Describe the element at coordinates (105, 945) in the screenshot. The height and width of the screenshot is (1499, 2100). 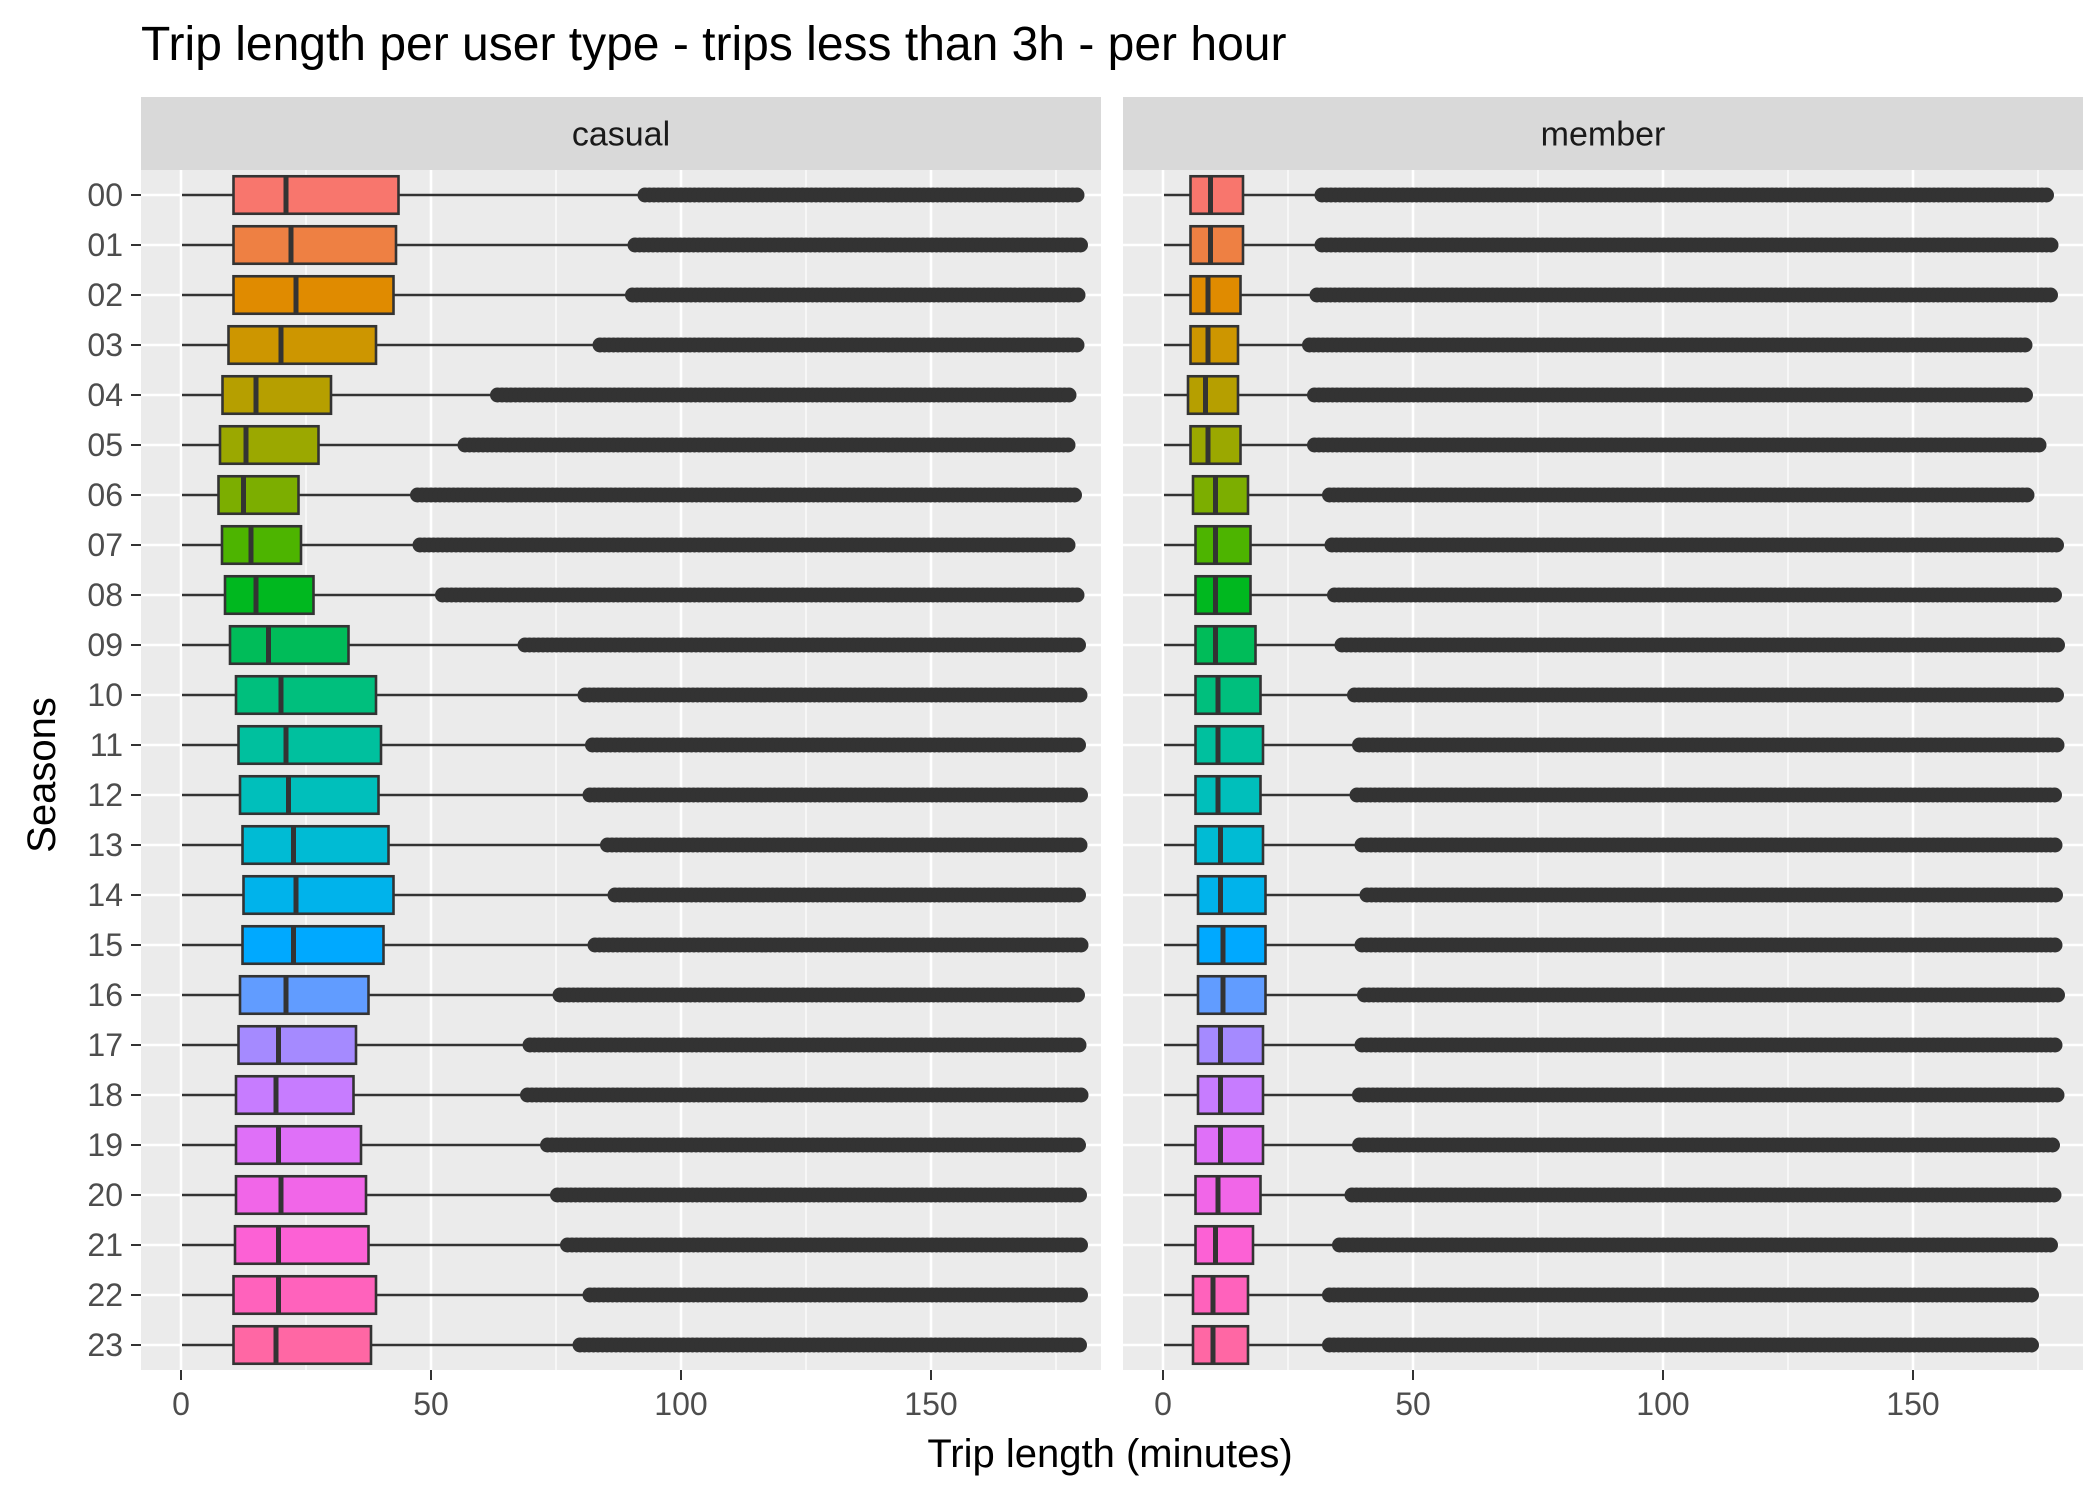
I see `y-tick-label: 15` at that location.